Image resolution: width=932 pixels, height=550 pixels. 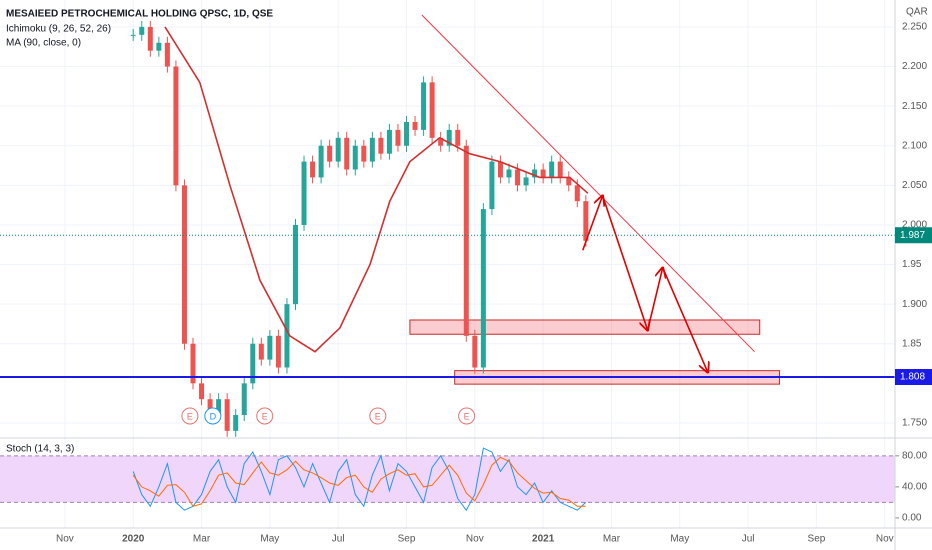 I want to click on ma-label: MA (90, close, 0), so click(x=43, y=43).